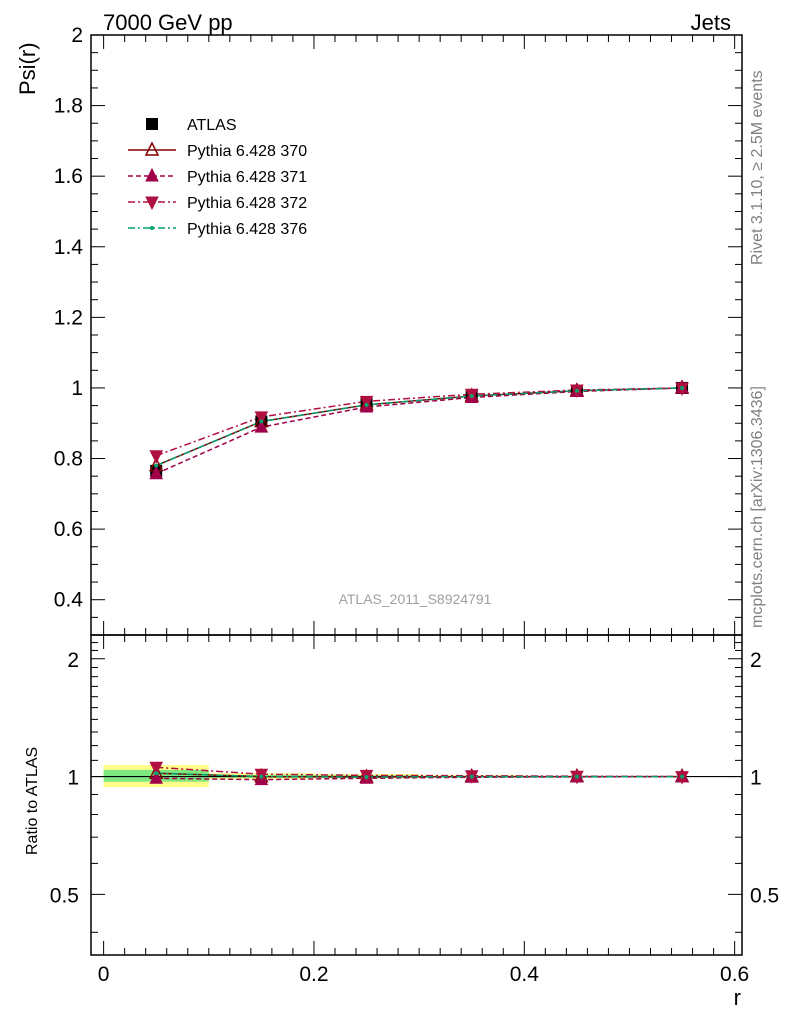 This screenshot has height=1024, width=786. Describe the element at coordinates (32, 801) in the screenshot. I see `ratio-y-axis-title: Ratio to ATLAS` at that location.